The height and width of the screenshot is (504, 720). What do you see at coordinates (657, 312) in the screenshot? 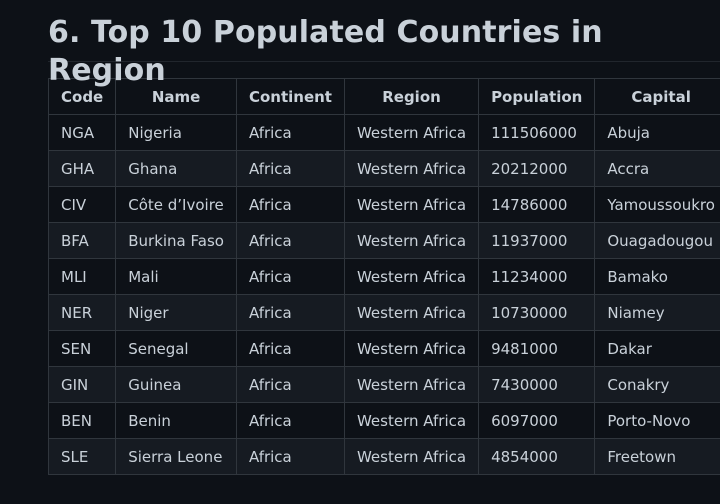
I see `cell-capital: Niamey` at bounding box center [657, 312].